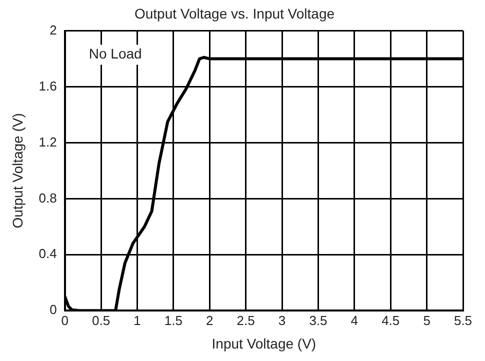 The image size is (485, 361). What do you see at coordinates (47, 198) in the screenshot?
I see `y-tick-label: 0.8` at bounding box center [47, 198].